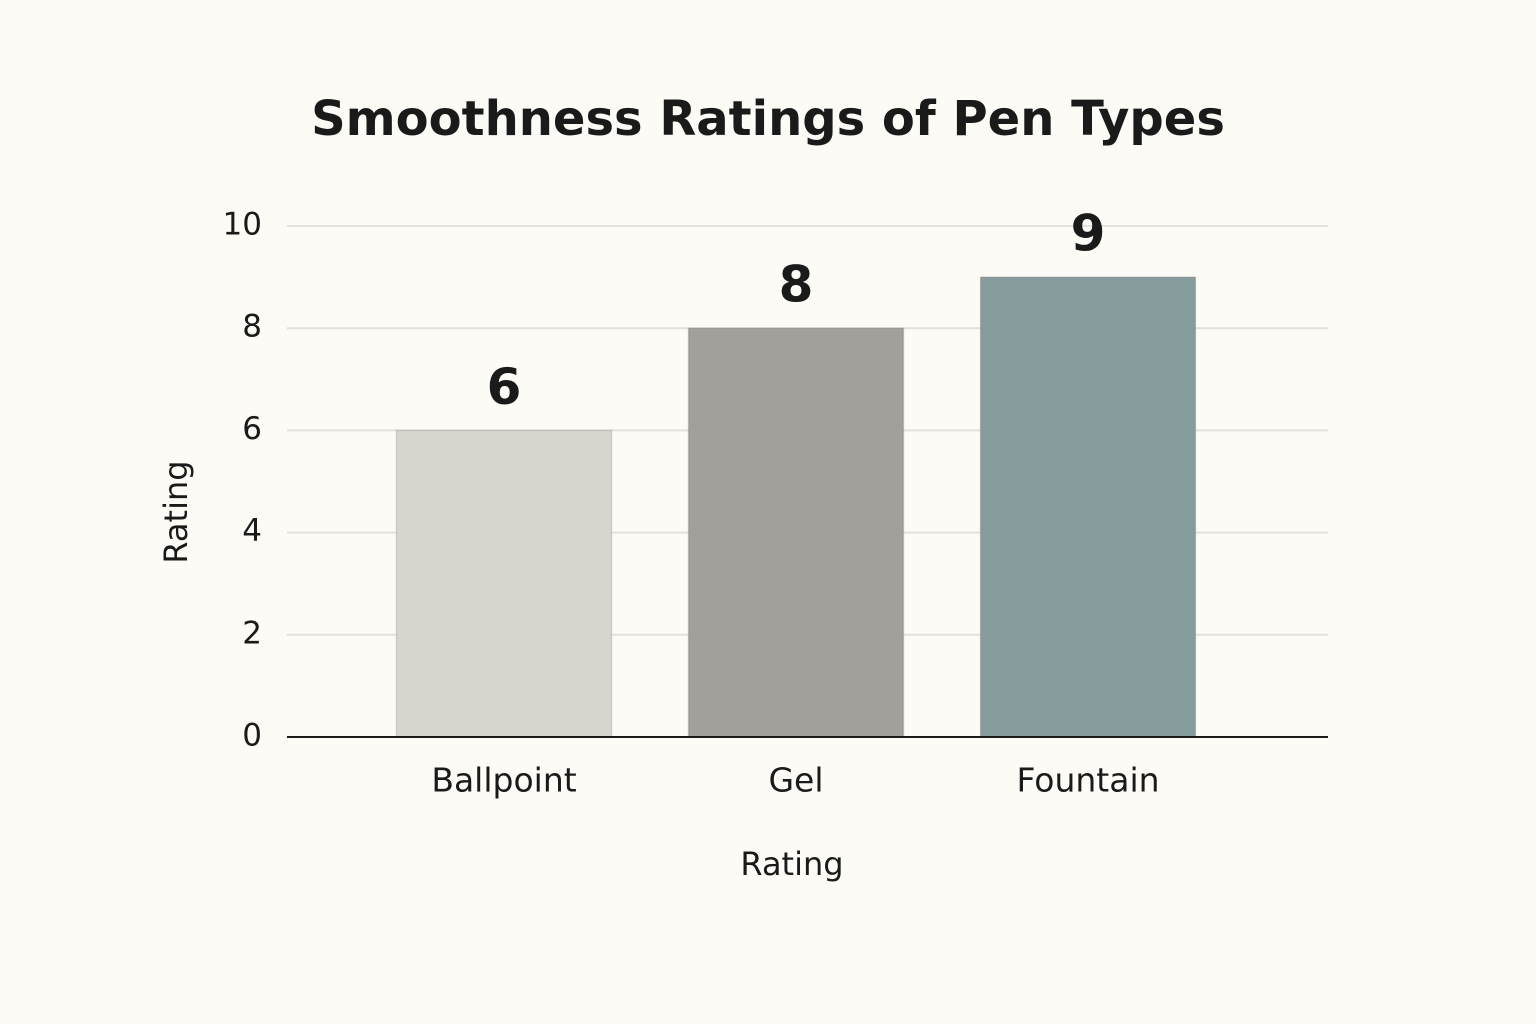 This screenshot has width=1536, height=1024. What do you see at coordinates (1087, 780) in the screenshot?
I see `x-tick-label: Fountain` at bounding box center [1087, 780].